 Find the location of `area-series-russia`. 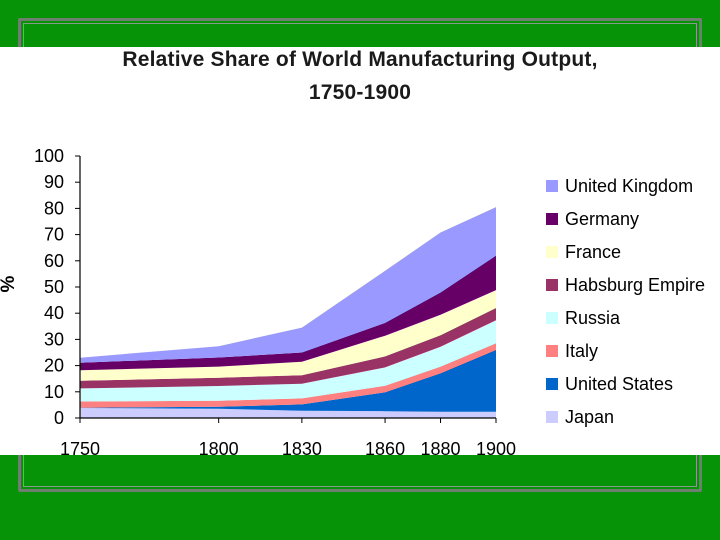

area-series-russia is located at coordinates (288, 361).